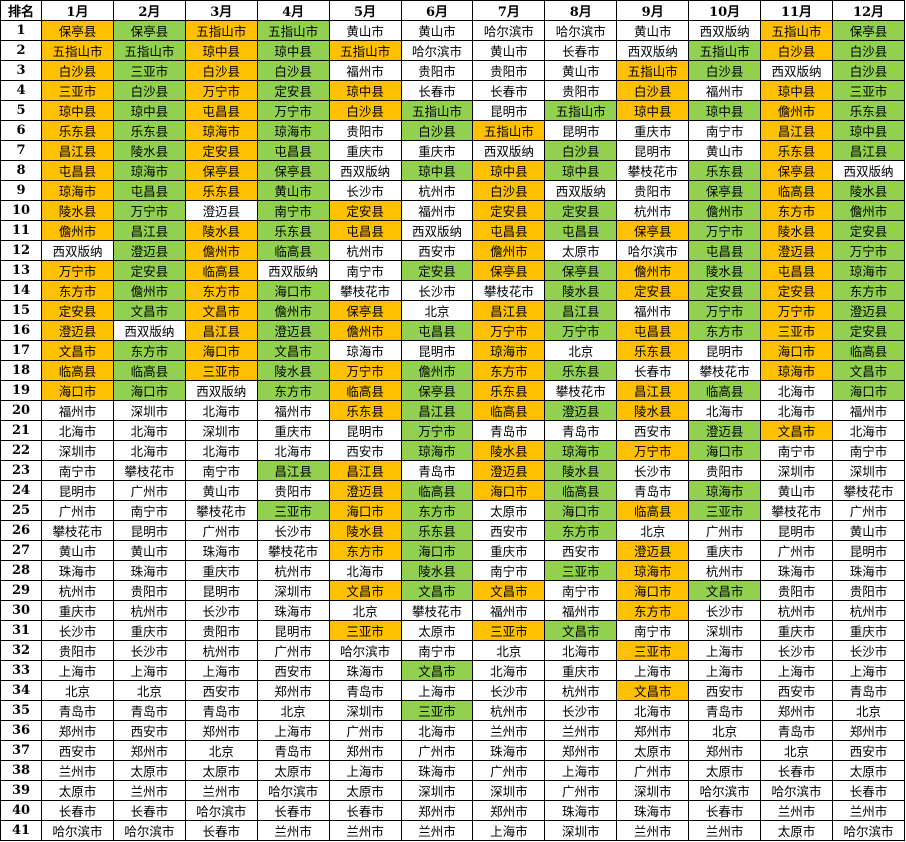  Describe the element at coordinates (581, 250) in the screenshot. I see `city-cell: 太原市` at that location.